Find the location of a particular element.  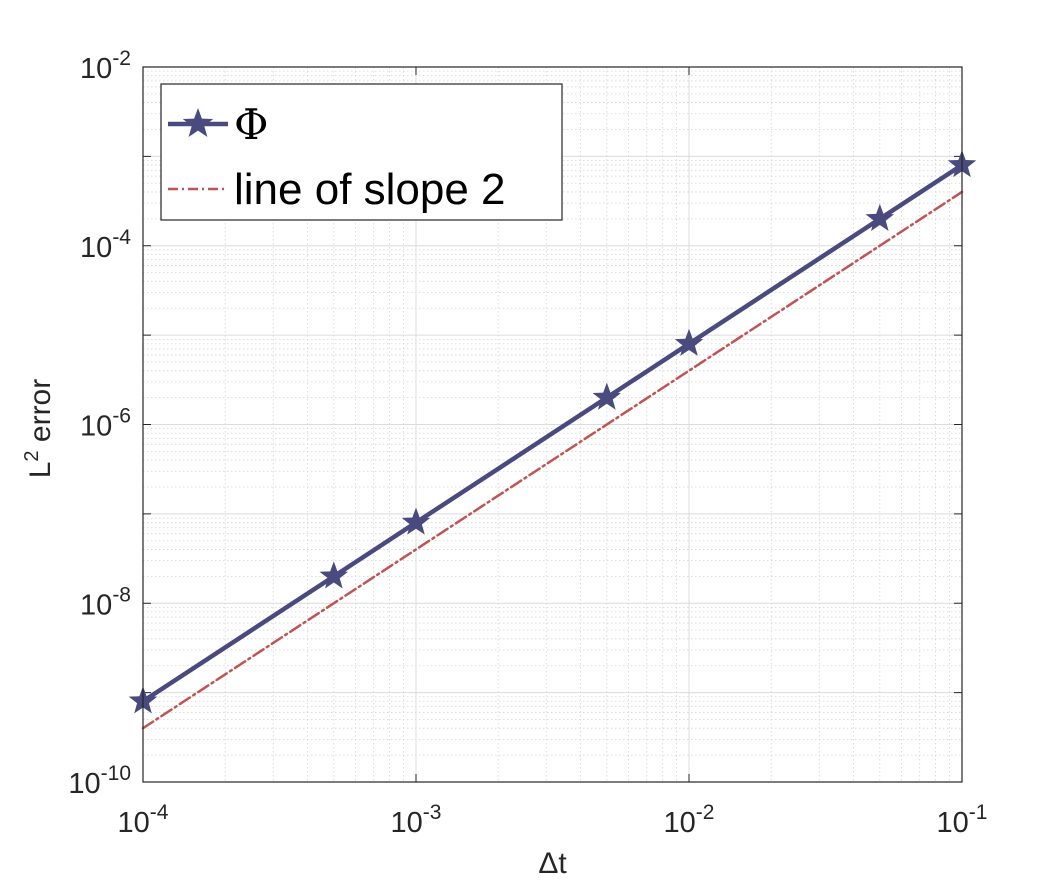

x-tick-label: 10⁻¹ is located at coordinates (962, 820).